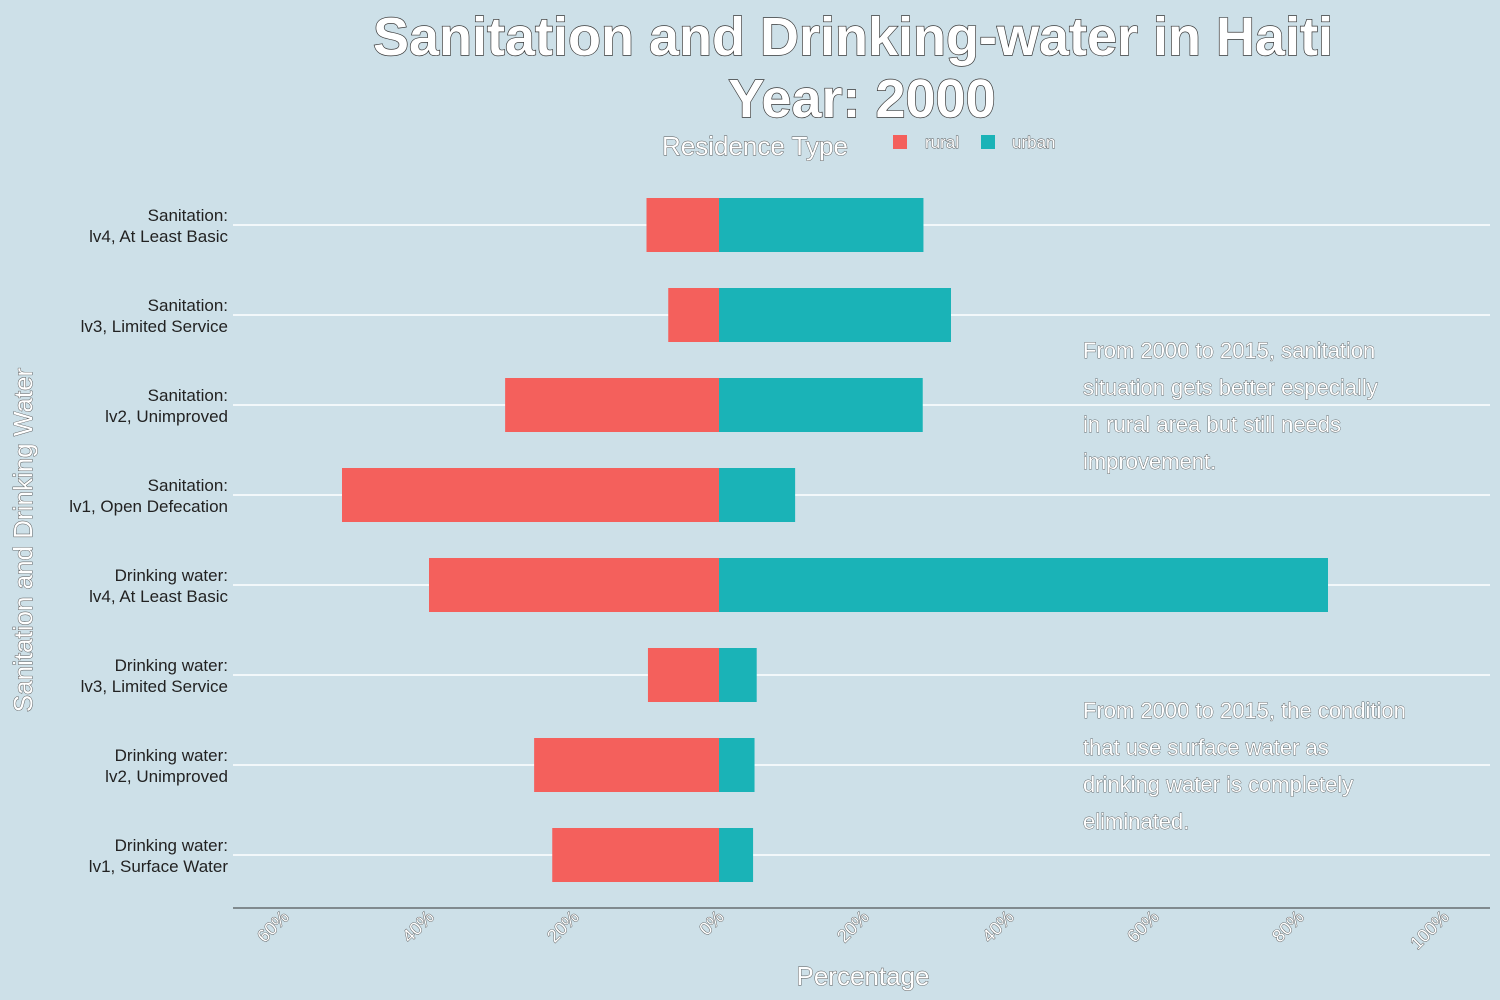 This screenshot has width=1500, height=1000. Describe the element at coordinates (711, 923) in the screenshot. I see `x-tick-label: 0%` at that location.